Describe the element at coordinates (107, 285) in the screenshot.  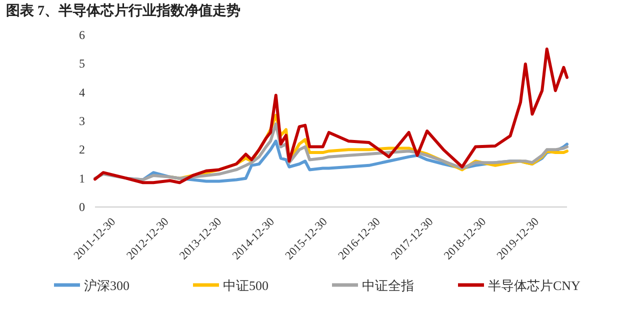
I see `legend-label: 沪深300` at that location.